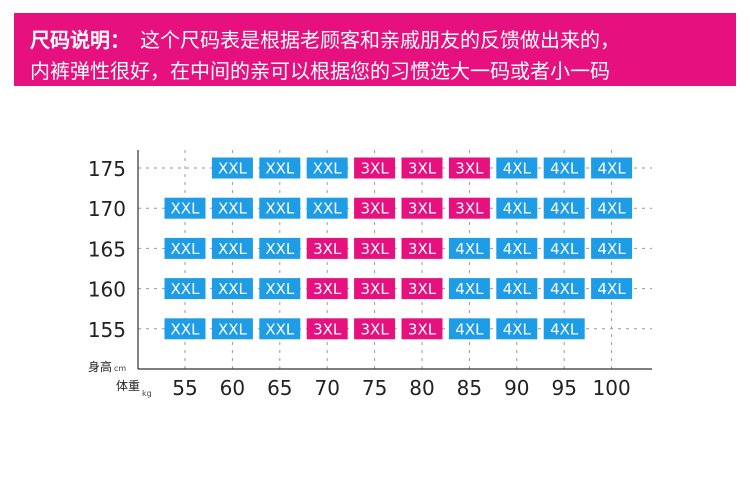 Image resolution: width=750 pixels, height=479 pixels. What do you see at coordinates (147, 393) in the screenshot?
I see `x-axis-unit: kg` at bounding box center [147, 393].